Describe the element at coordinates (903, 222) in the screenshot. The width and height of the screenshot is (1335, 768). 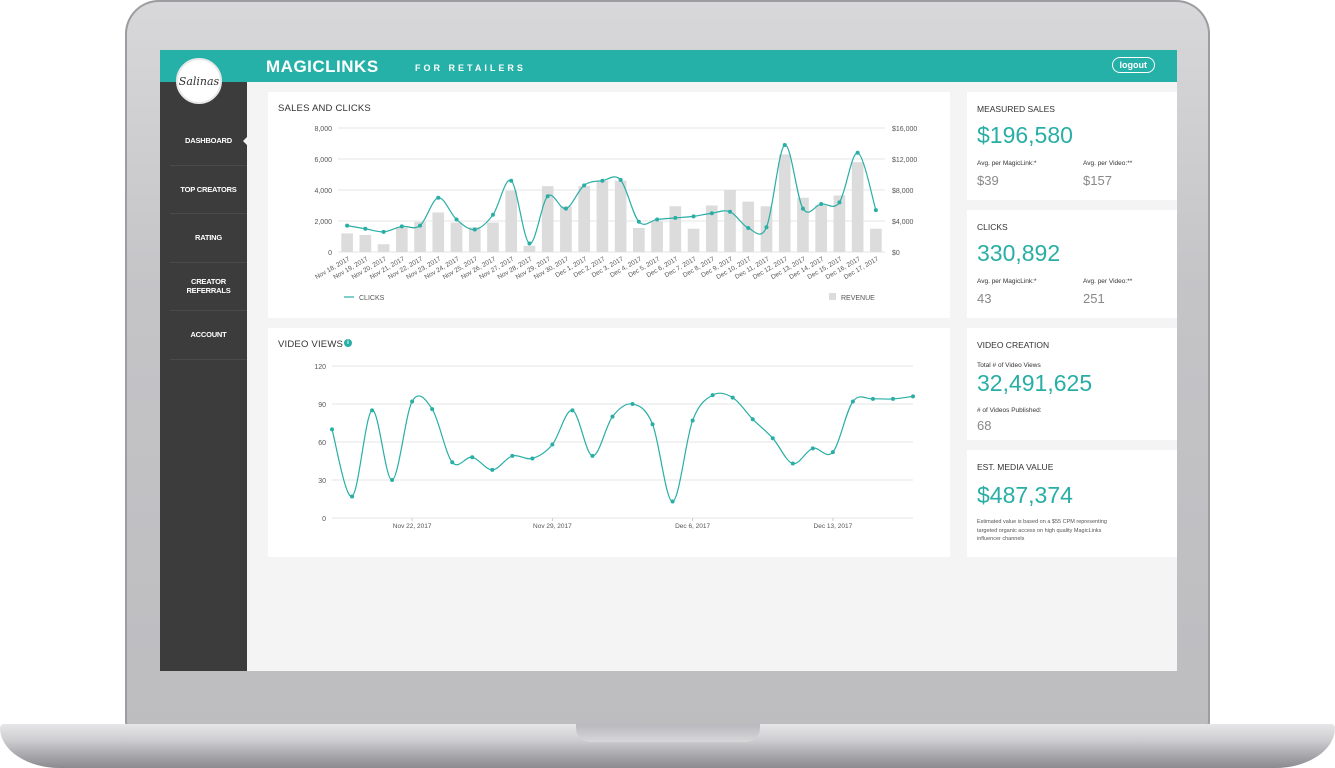
I see `right-axis-tick-label: $4,000` at that location.